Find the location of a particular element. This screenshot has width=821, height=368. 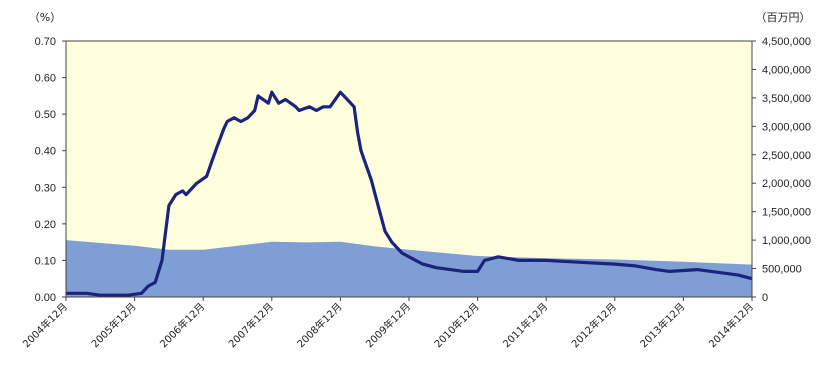

x-tick-label: 2012年12月 is located at coordinates (594, 325).